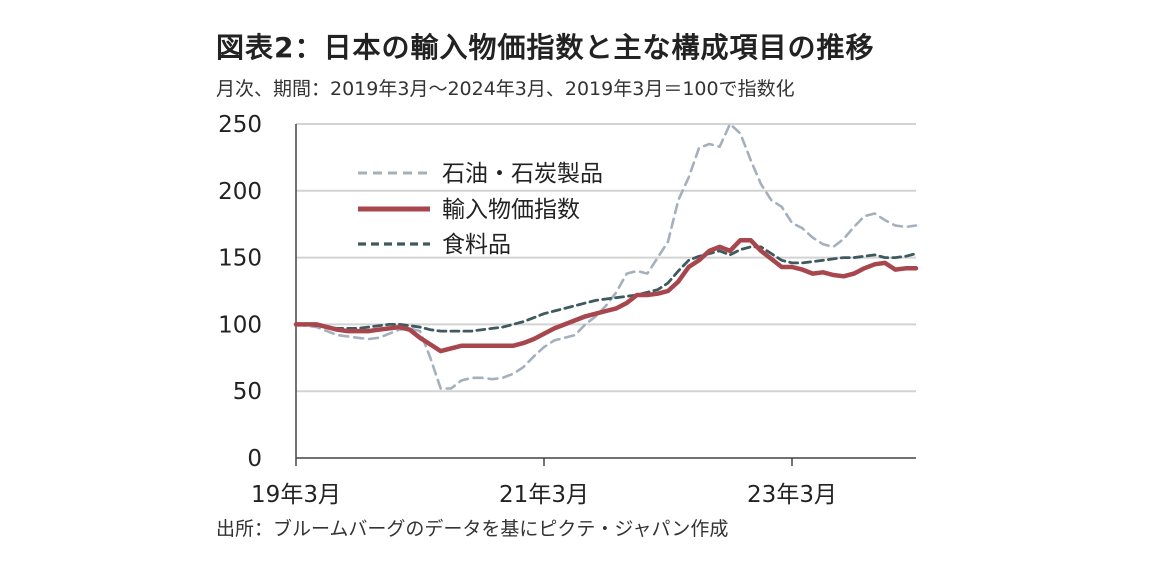 This screenshot has height=580, width=1152. I want to click on chart-title: 図表2：日本の輸入物価指数と主な構成項目の推移, so click(545, 47).